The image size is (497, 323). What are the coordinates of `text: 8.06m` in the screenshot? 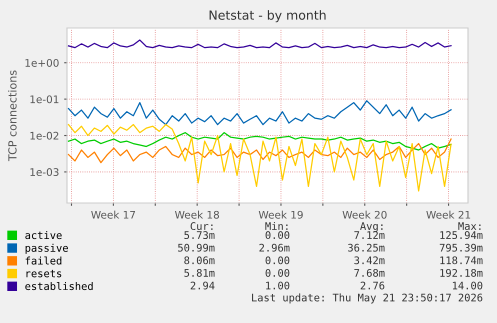 It's located at (199, 260).